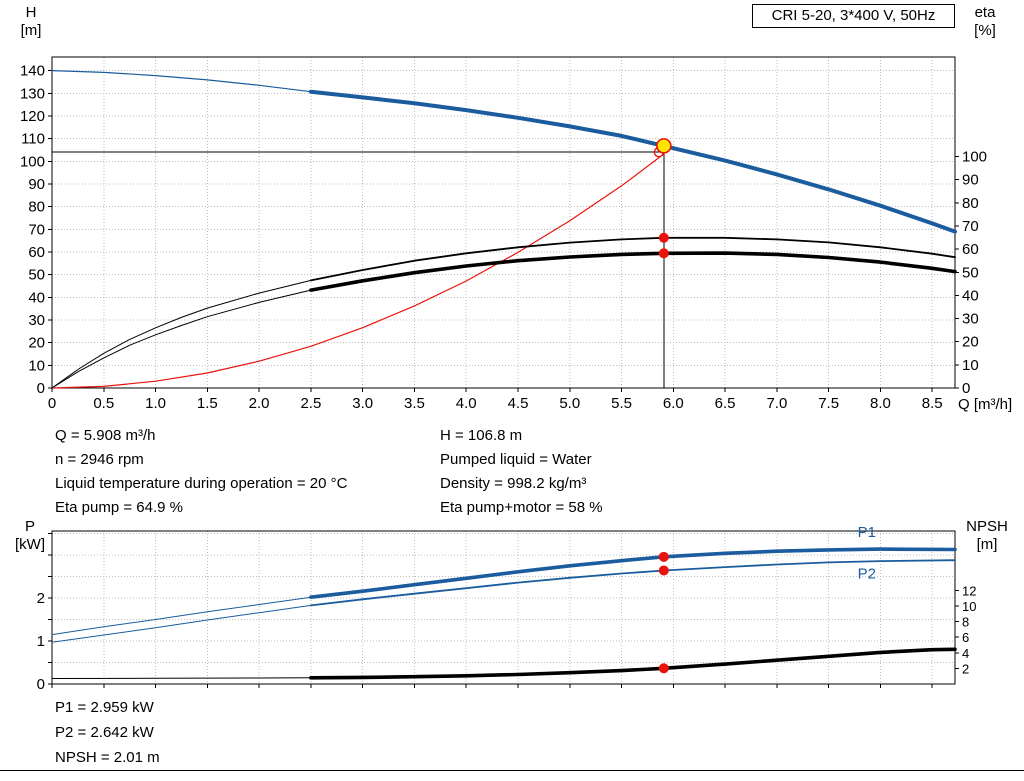 The width and height of the screenshot is (1024, 781). What do you see at coordinates (181, 623) in the screenshot?
I see `p2-curve-lead` at bounding box center [181, 623].